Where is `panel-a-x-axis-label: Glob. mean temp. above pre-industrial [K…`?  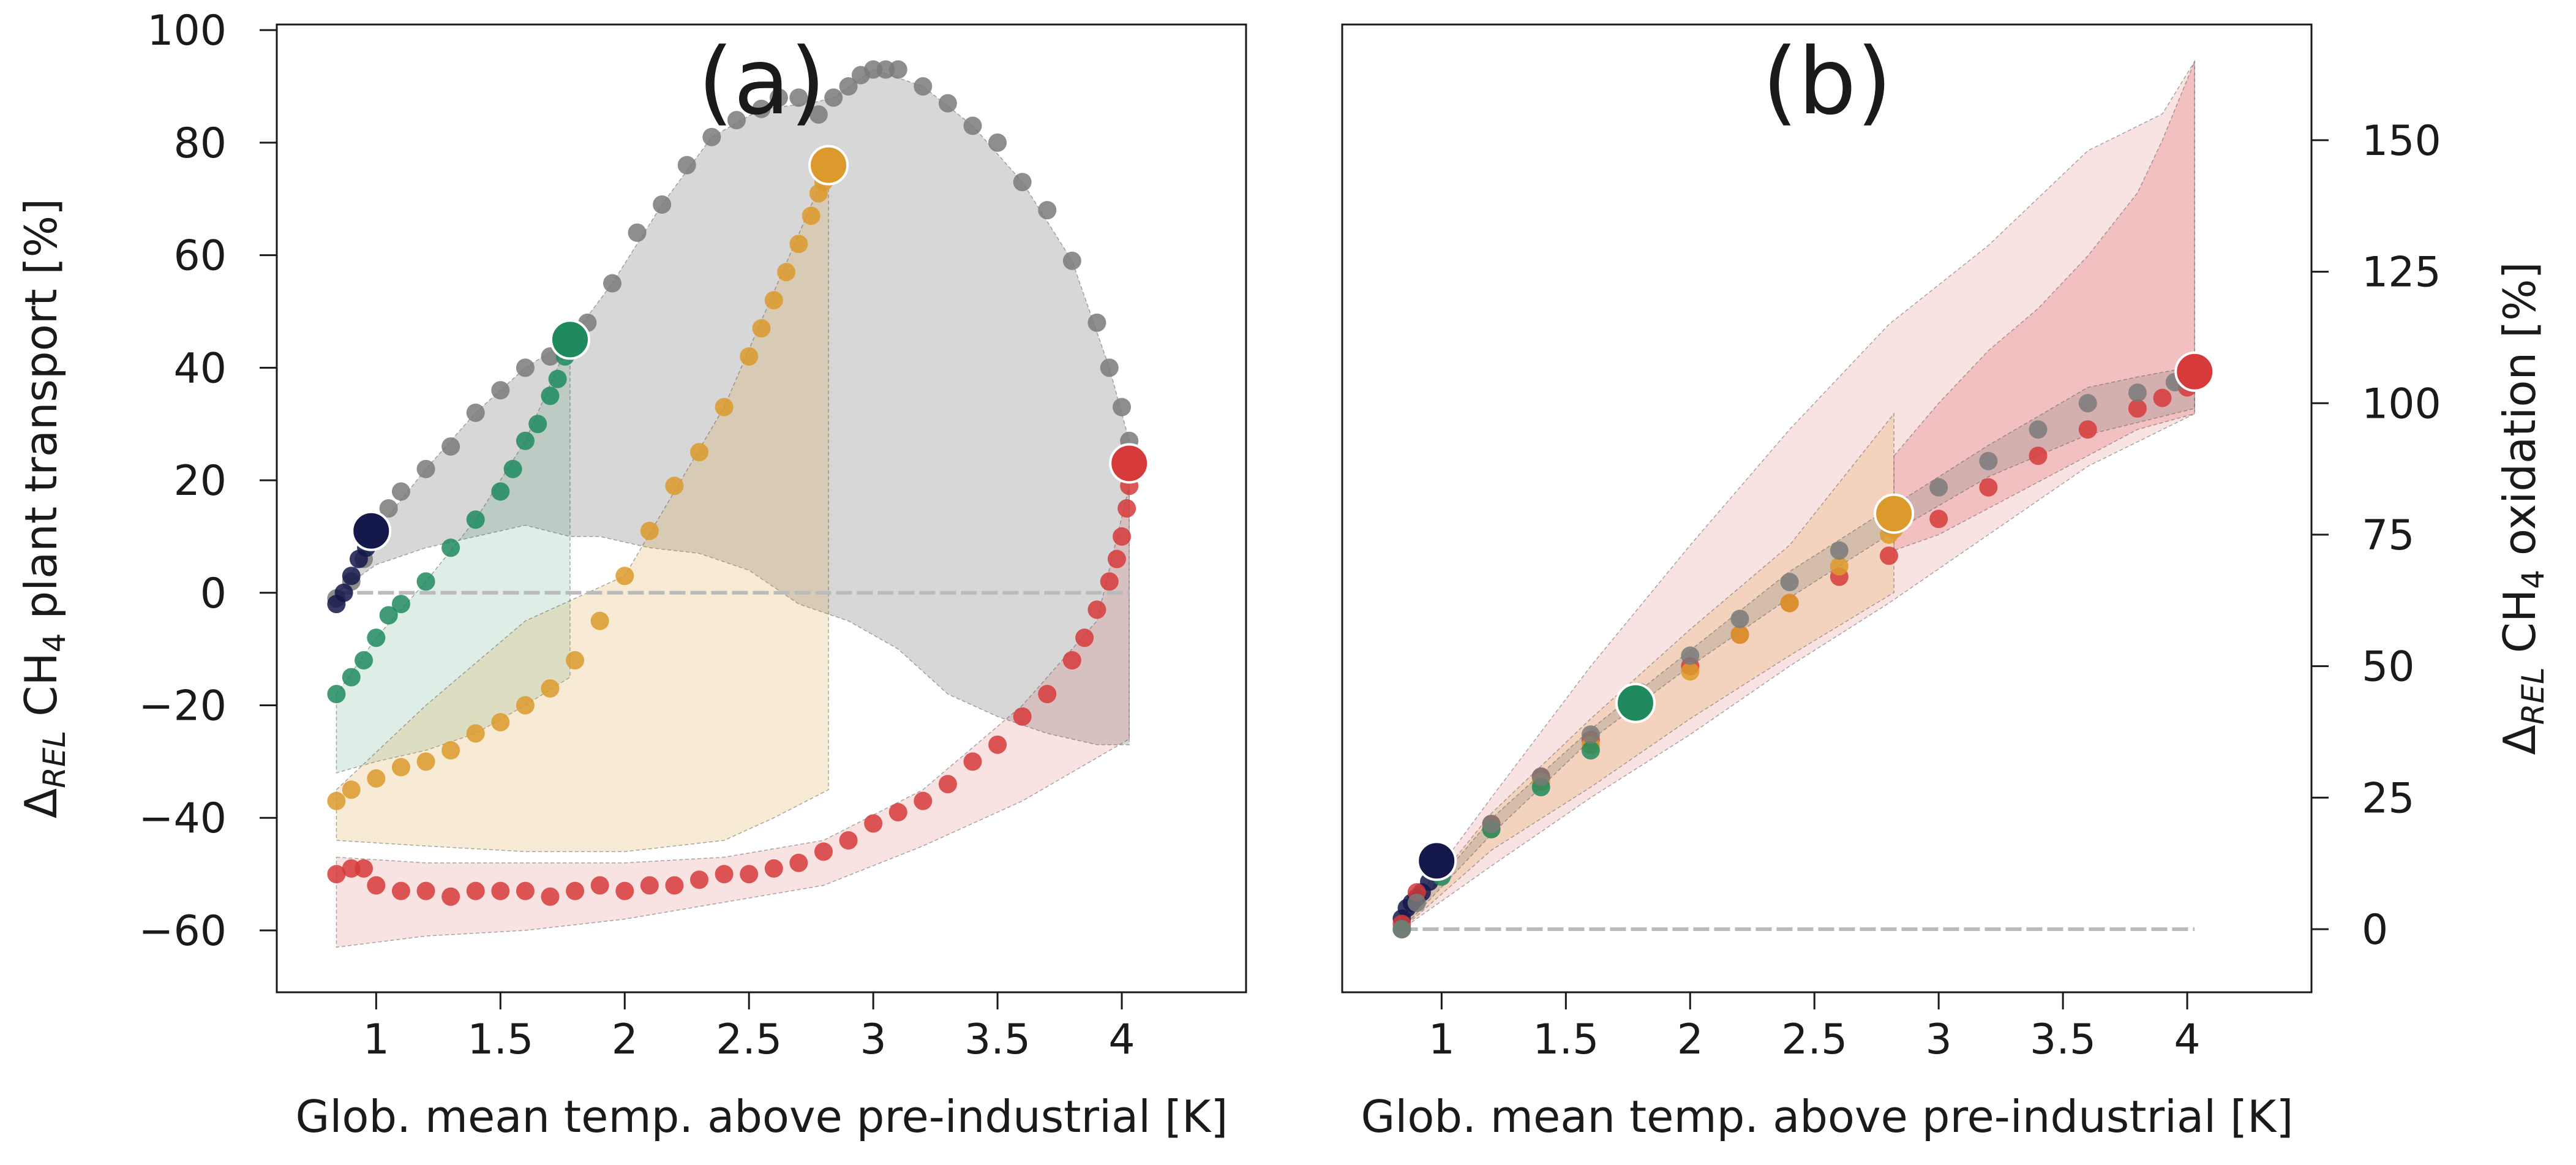
panel-a-x-axis-label: Glob. mean temp. above pre-industrial [K… is located at coordinates (762, 1116).